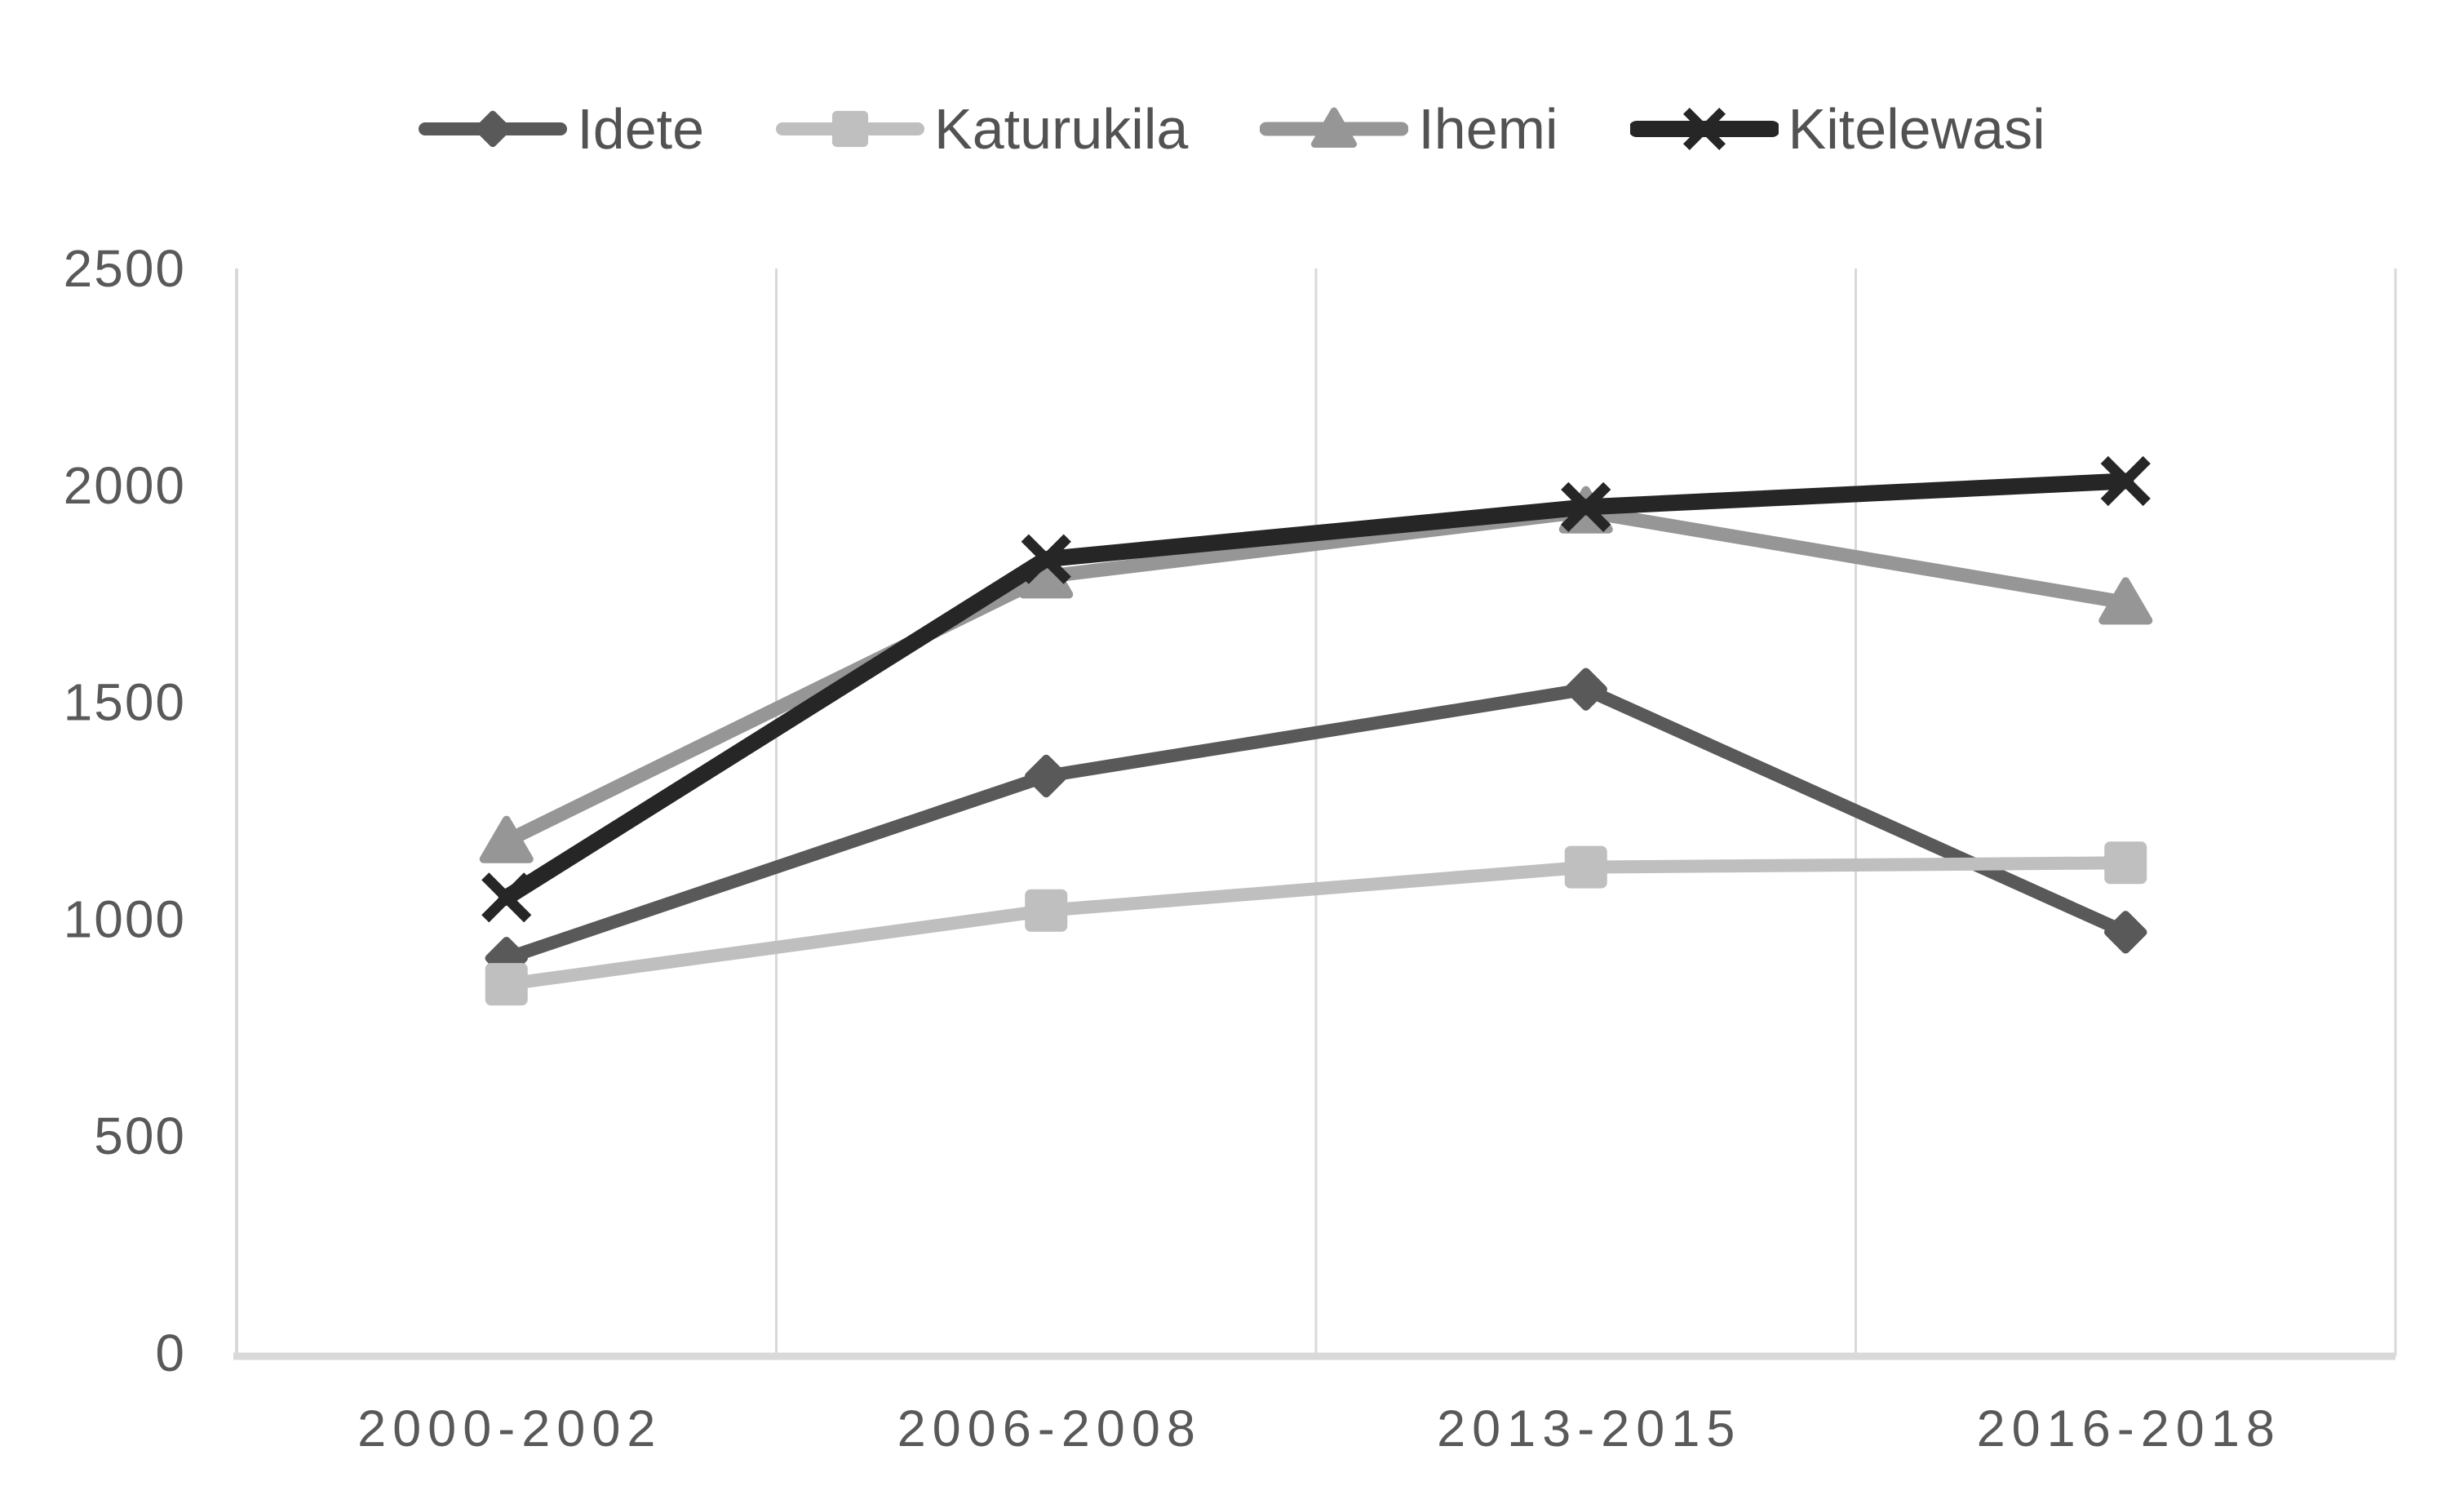 This screenshot has height=1495, width=2464. Describe the element at coordinates (125, 268) in the screenshot. I see `y-axis-tick-label: 2500` at that location.